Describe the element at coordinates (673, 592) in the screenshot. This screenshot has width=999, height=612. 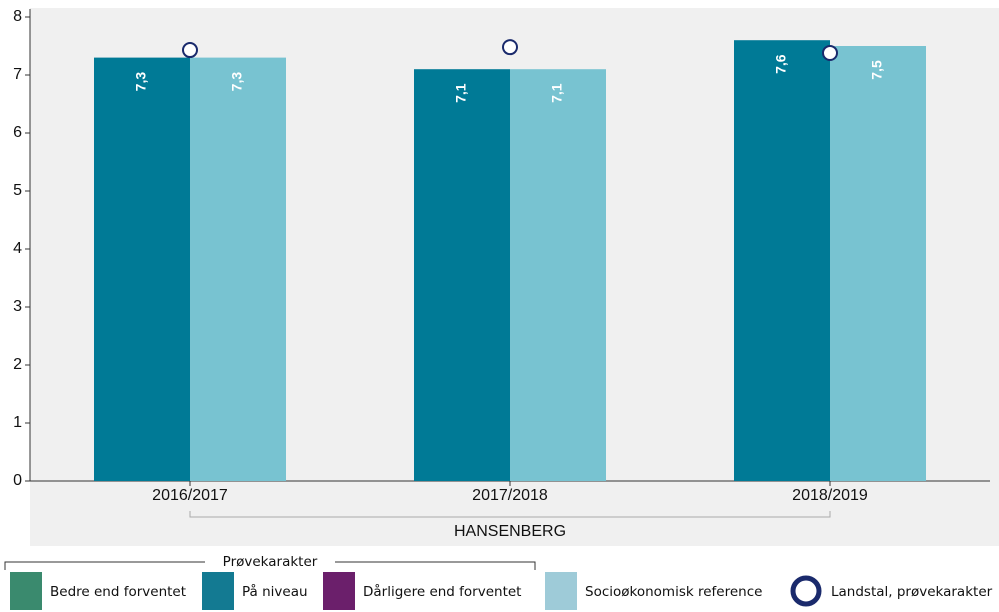
I see `legend-label: Socioøkonomisk reference` at that location.